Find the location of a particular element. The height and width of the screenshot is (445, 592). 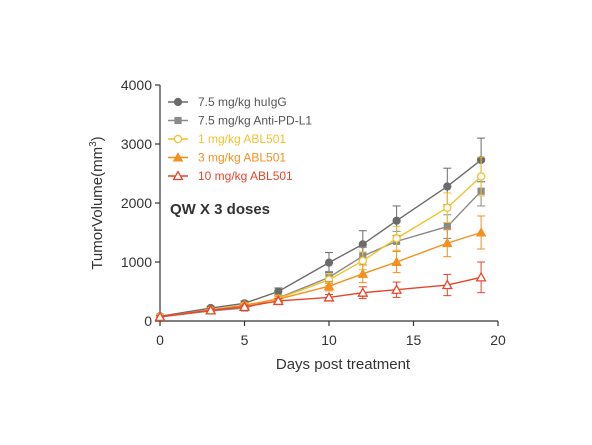

y-axis-label: TumorVolume(mm3) is located at coordinates (97, 202).